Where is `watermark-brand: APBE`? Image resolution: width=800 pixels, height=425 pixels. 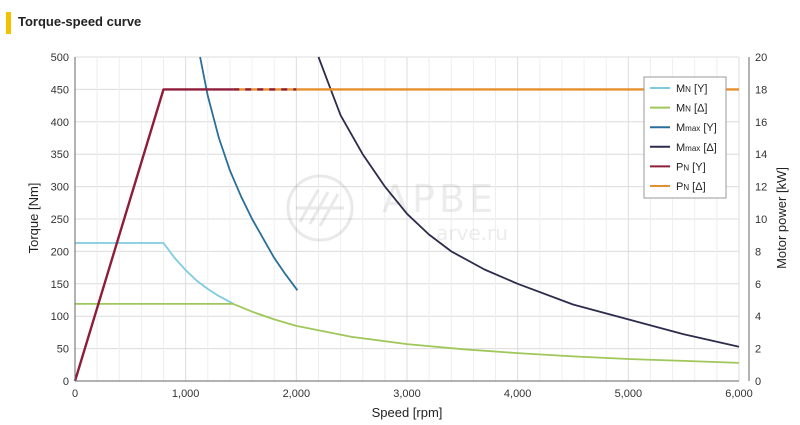
watermark-brand: APBE is located at coordinates (439, 199).